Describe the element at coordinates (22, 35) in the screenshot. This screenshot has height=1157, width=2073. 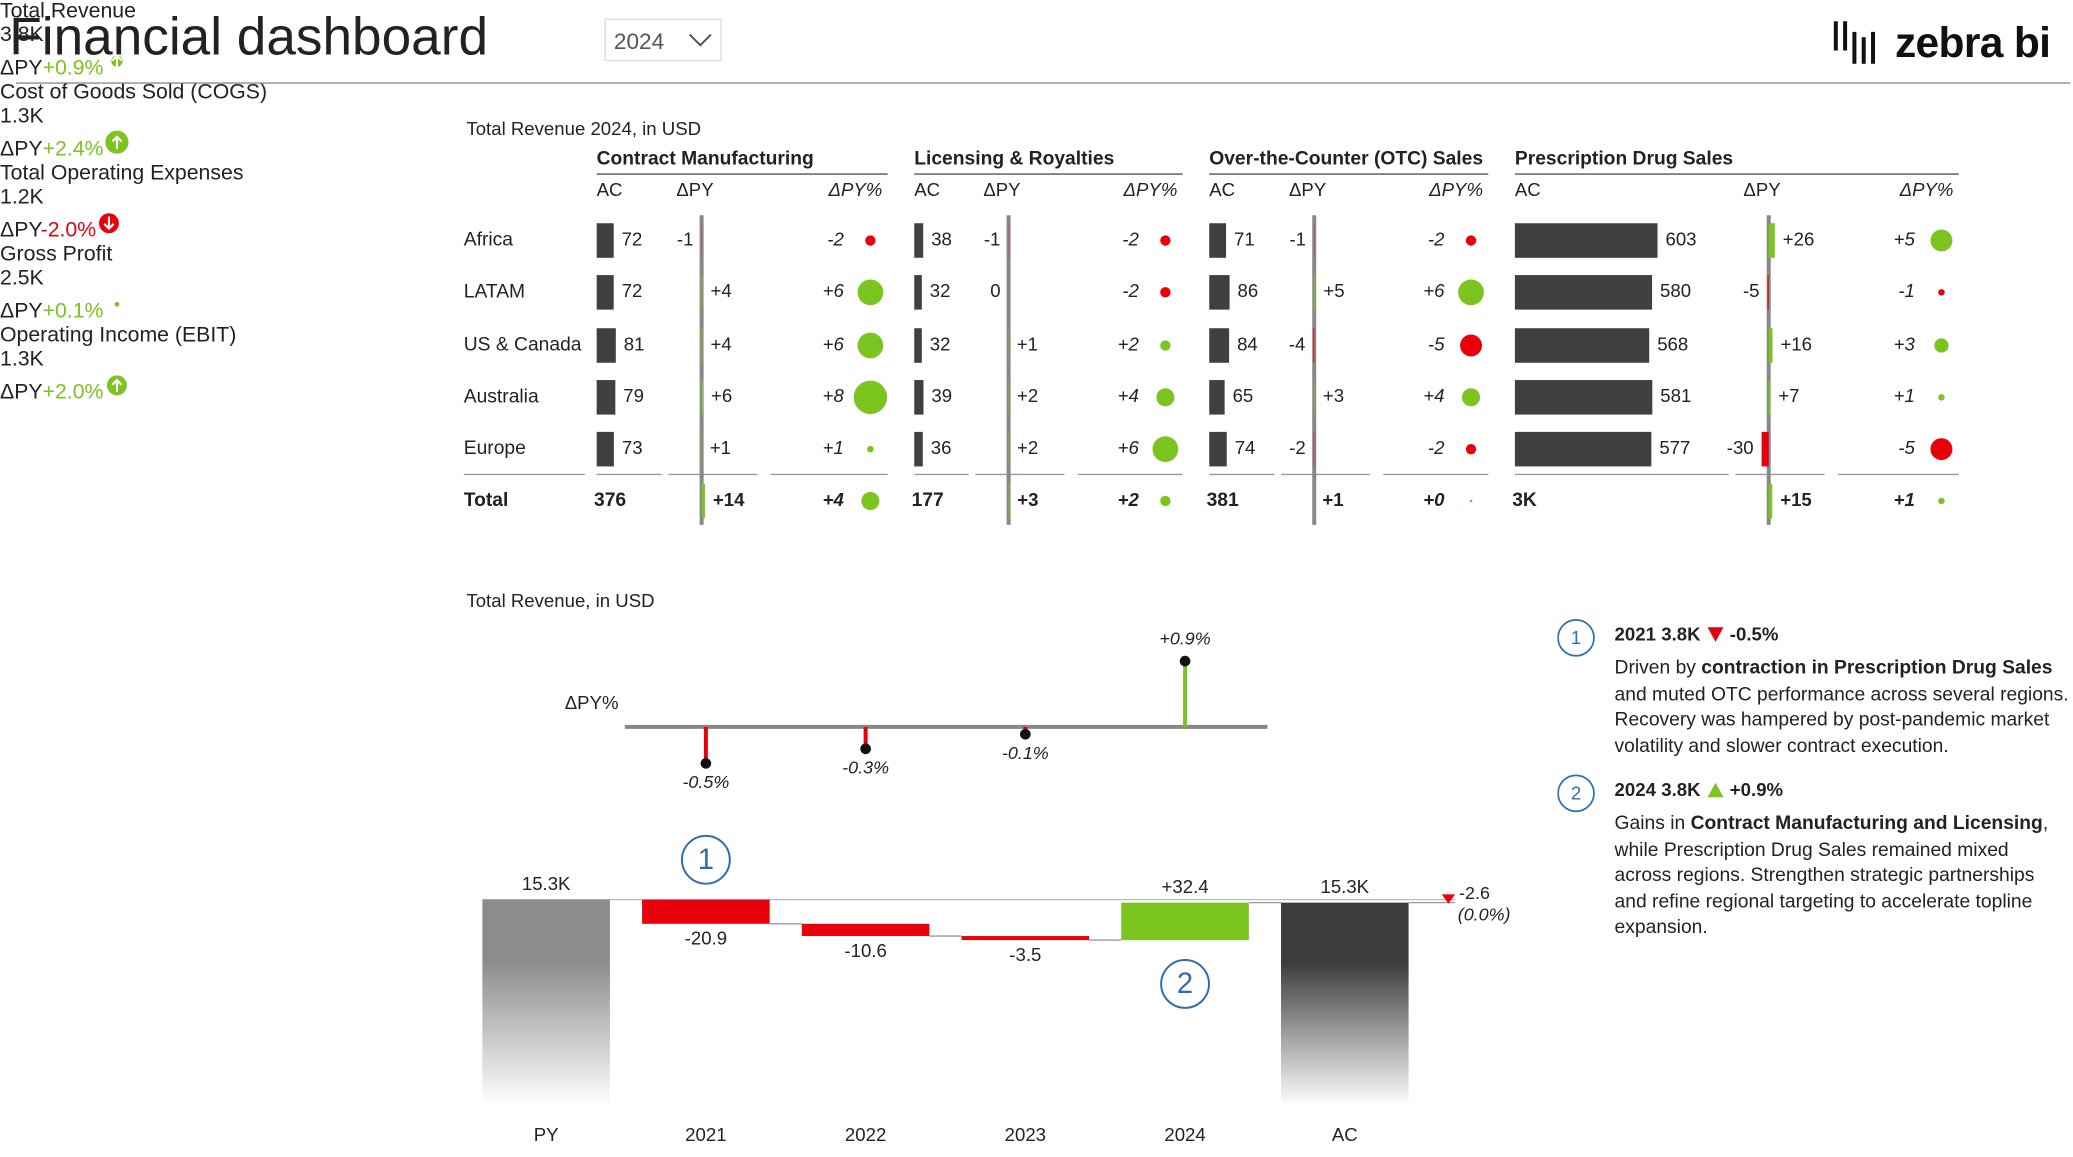
I see `kpi-value: 3.8K` at that location.